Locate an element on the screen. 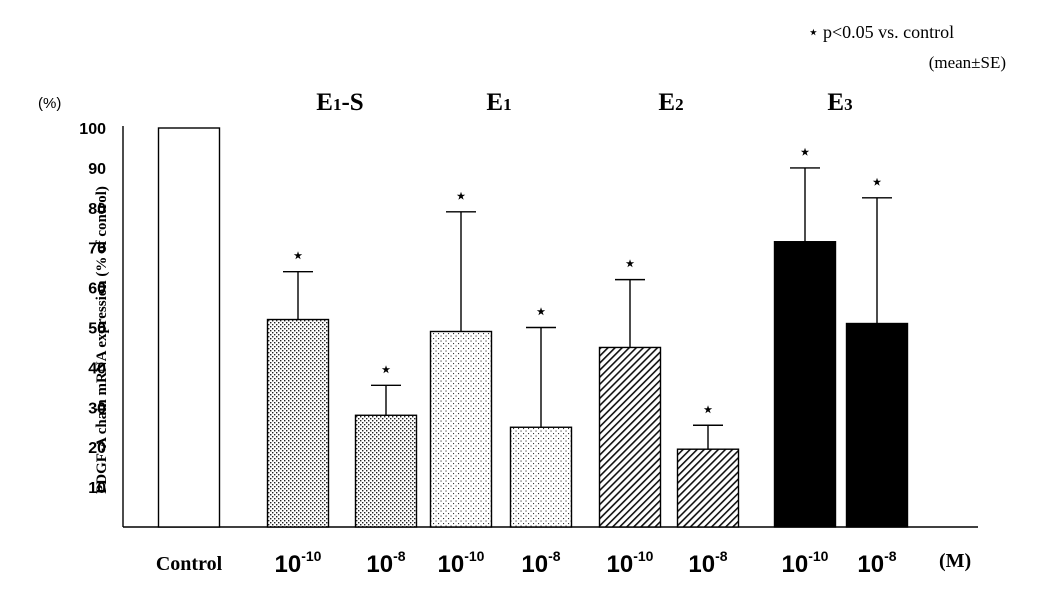  x-tick-label: Control is located at coordinates (189, 564).